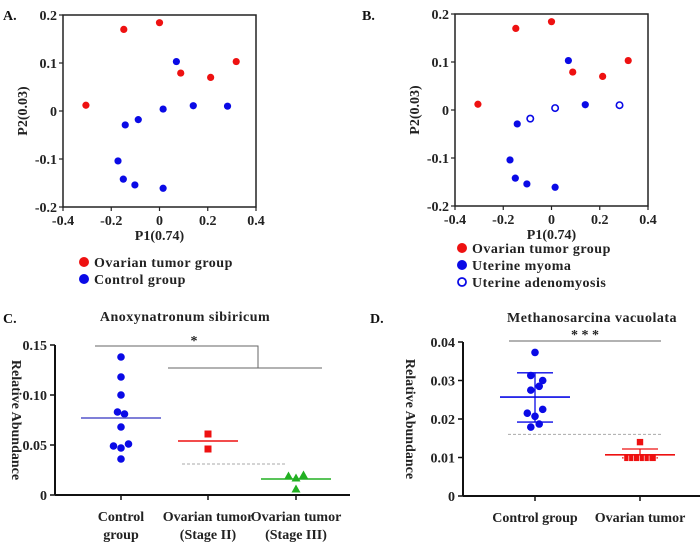 The width and height of the screenshot is (700, 546). I want to click on legend-label: Control group, so click(140, 280).